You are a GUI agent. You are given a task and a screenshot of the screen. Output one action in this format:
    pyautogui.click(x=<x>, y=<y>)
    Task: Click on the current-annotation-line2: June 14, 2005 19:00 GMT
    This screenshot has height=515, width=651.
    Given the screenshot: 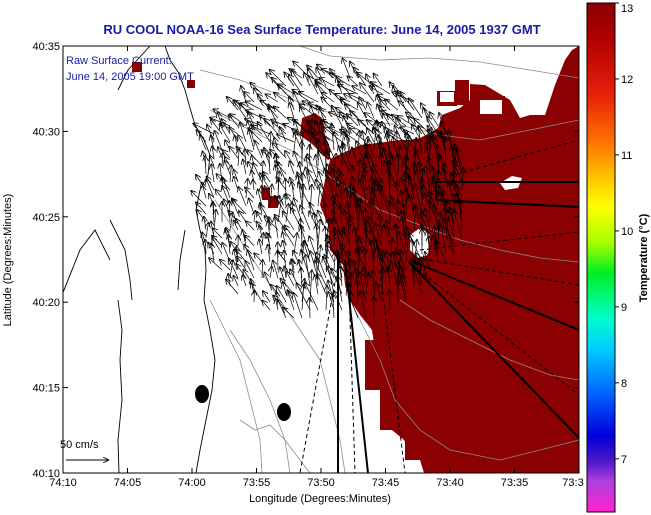 What is the action you would take?
    pyautogui.click(x=130, y=77)
    